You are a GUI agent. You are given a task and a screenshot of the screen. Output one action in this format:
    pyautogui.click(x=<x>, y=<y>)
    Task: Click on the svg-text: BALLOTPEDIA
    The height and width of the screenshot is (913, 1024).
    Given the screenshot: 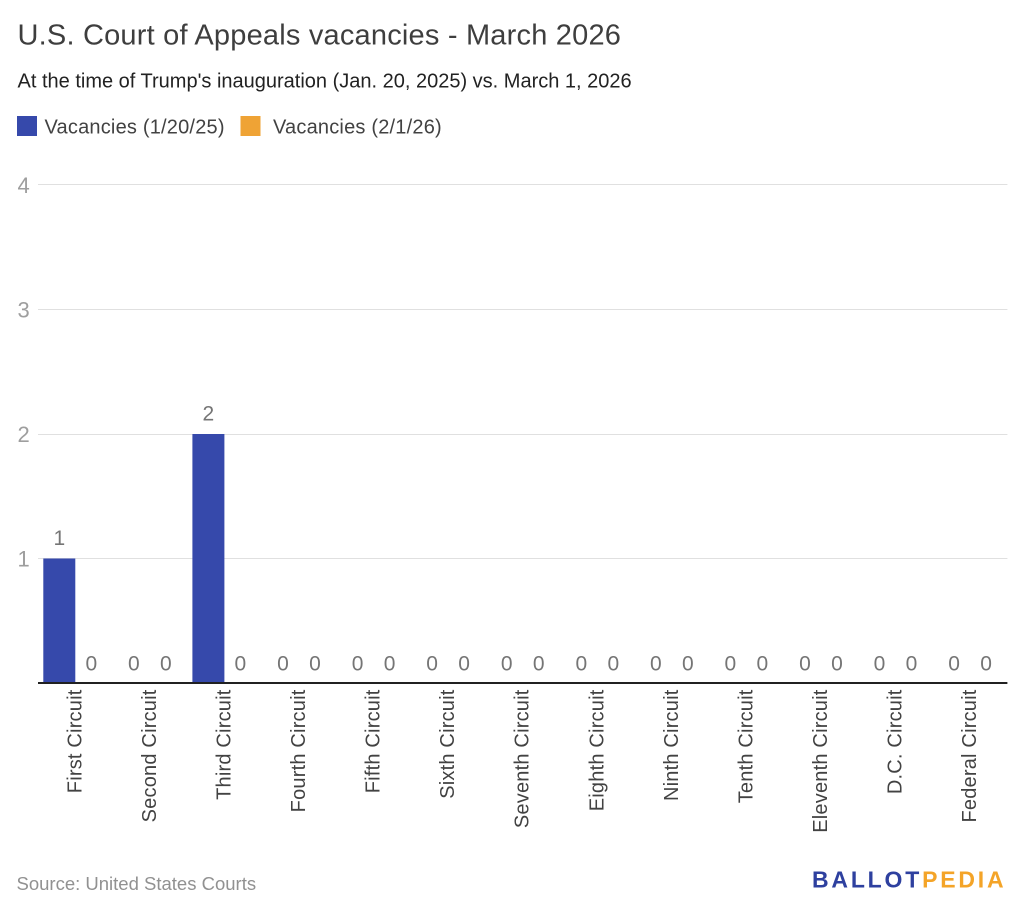 What is the action you would take?
    pyautogui.click(x=909, y=880)
    